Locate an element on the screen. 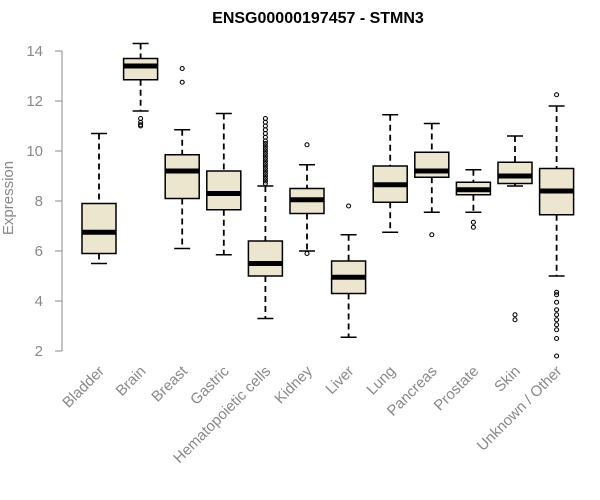 Image resolution: width=600 pixels, height=500 pixels. y-tick-label: 2 is located at coordinates (39, 351).